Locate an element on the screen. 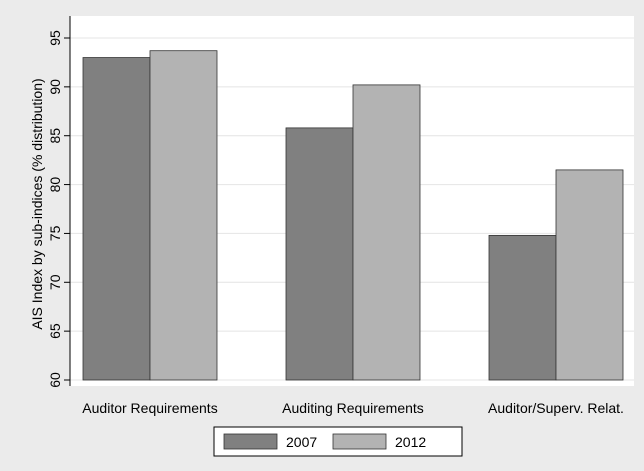 The image size is (644, 471). y-tick-label: 95 is located at coordinates (55, 38).